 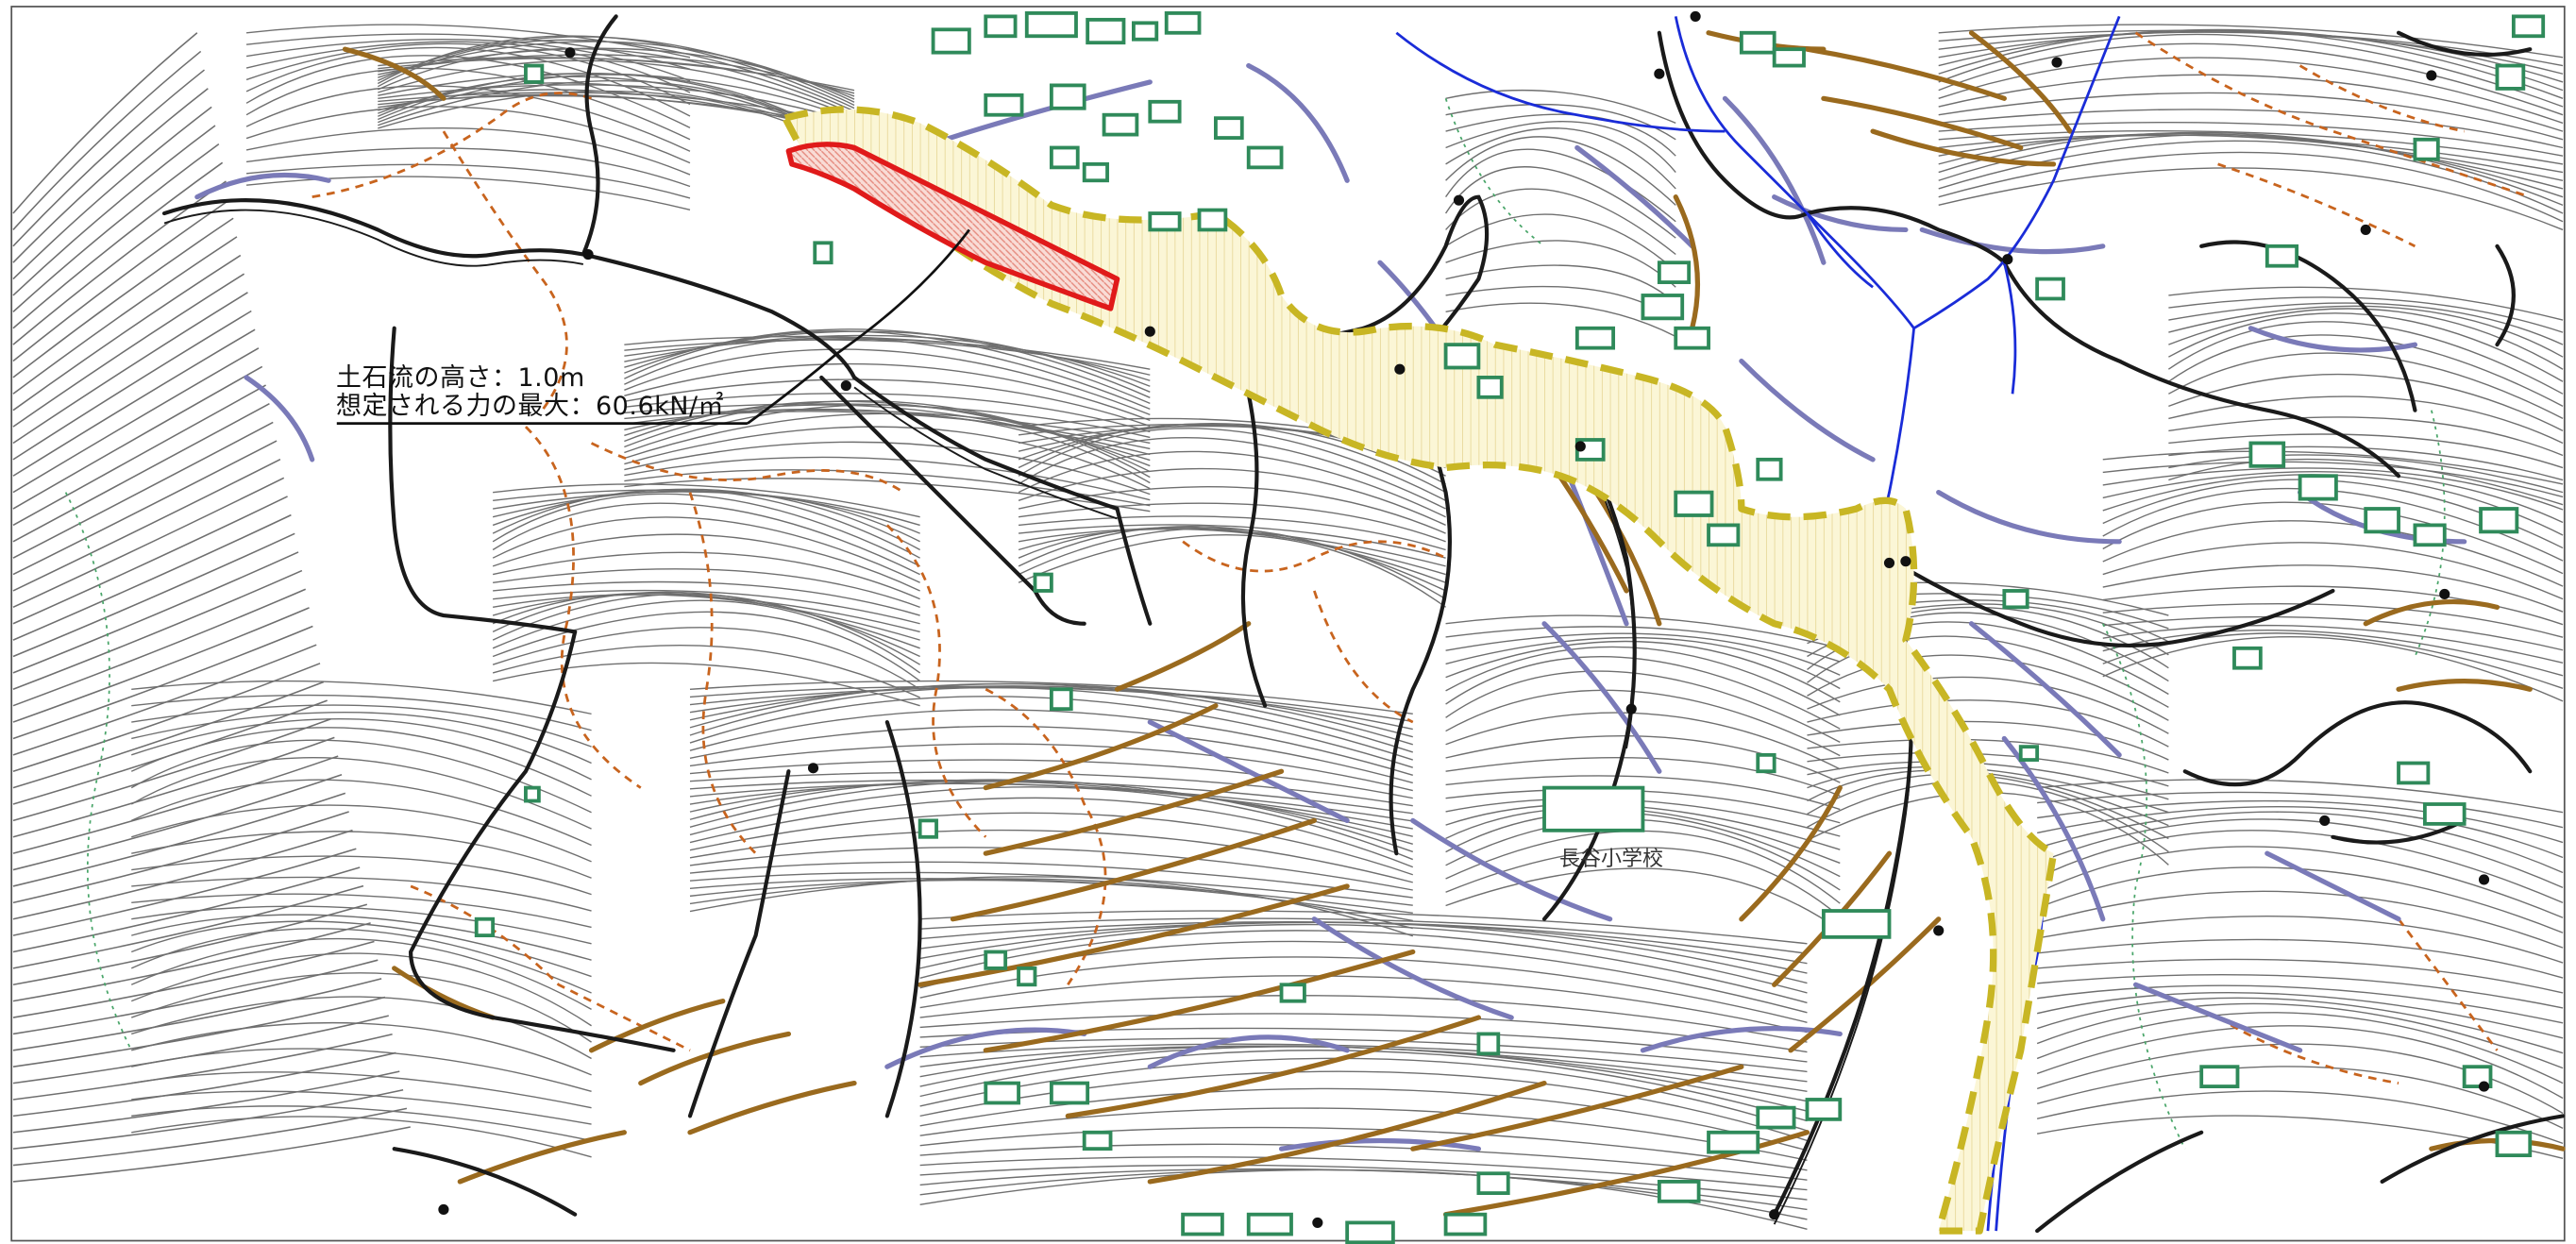 What do you see at coordinates (653, 326) in the screenshot?
I see `callout-leader-line` at bounding box center [653, 326].